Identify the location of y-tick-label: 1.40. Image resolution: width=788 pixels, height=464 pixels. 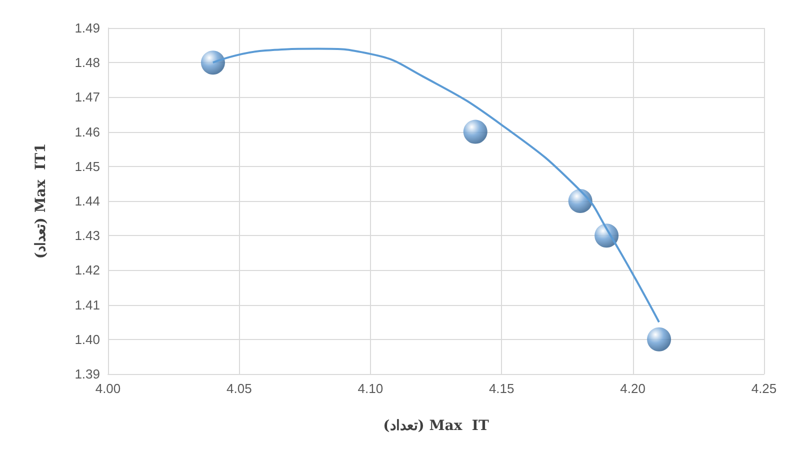
(87, 339).